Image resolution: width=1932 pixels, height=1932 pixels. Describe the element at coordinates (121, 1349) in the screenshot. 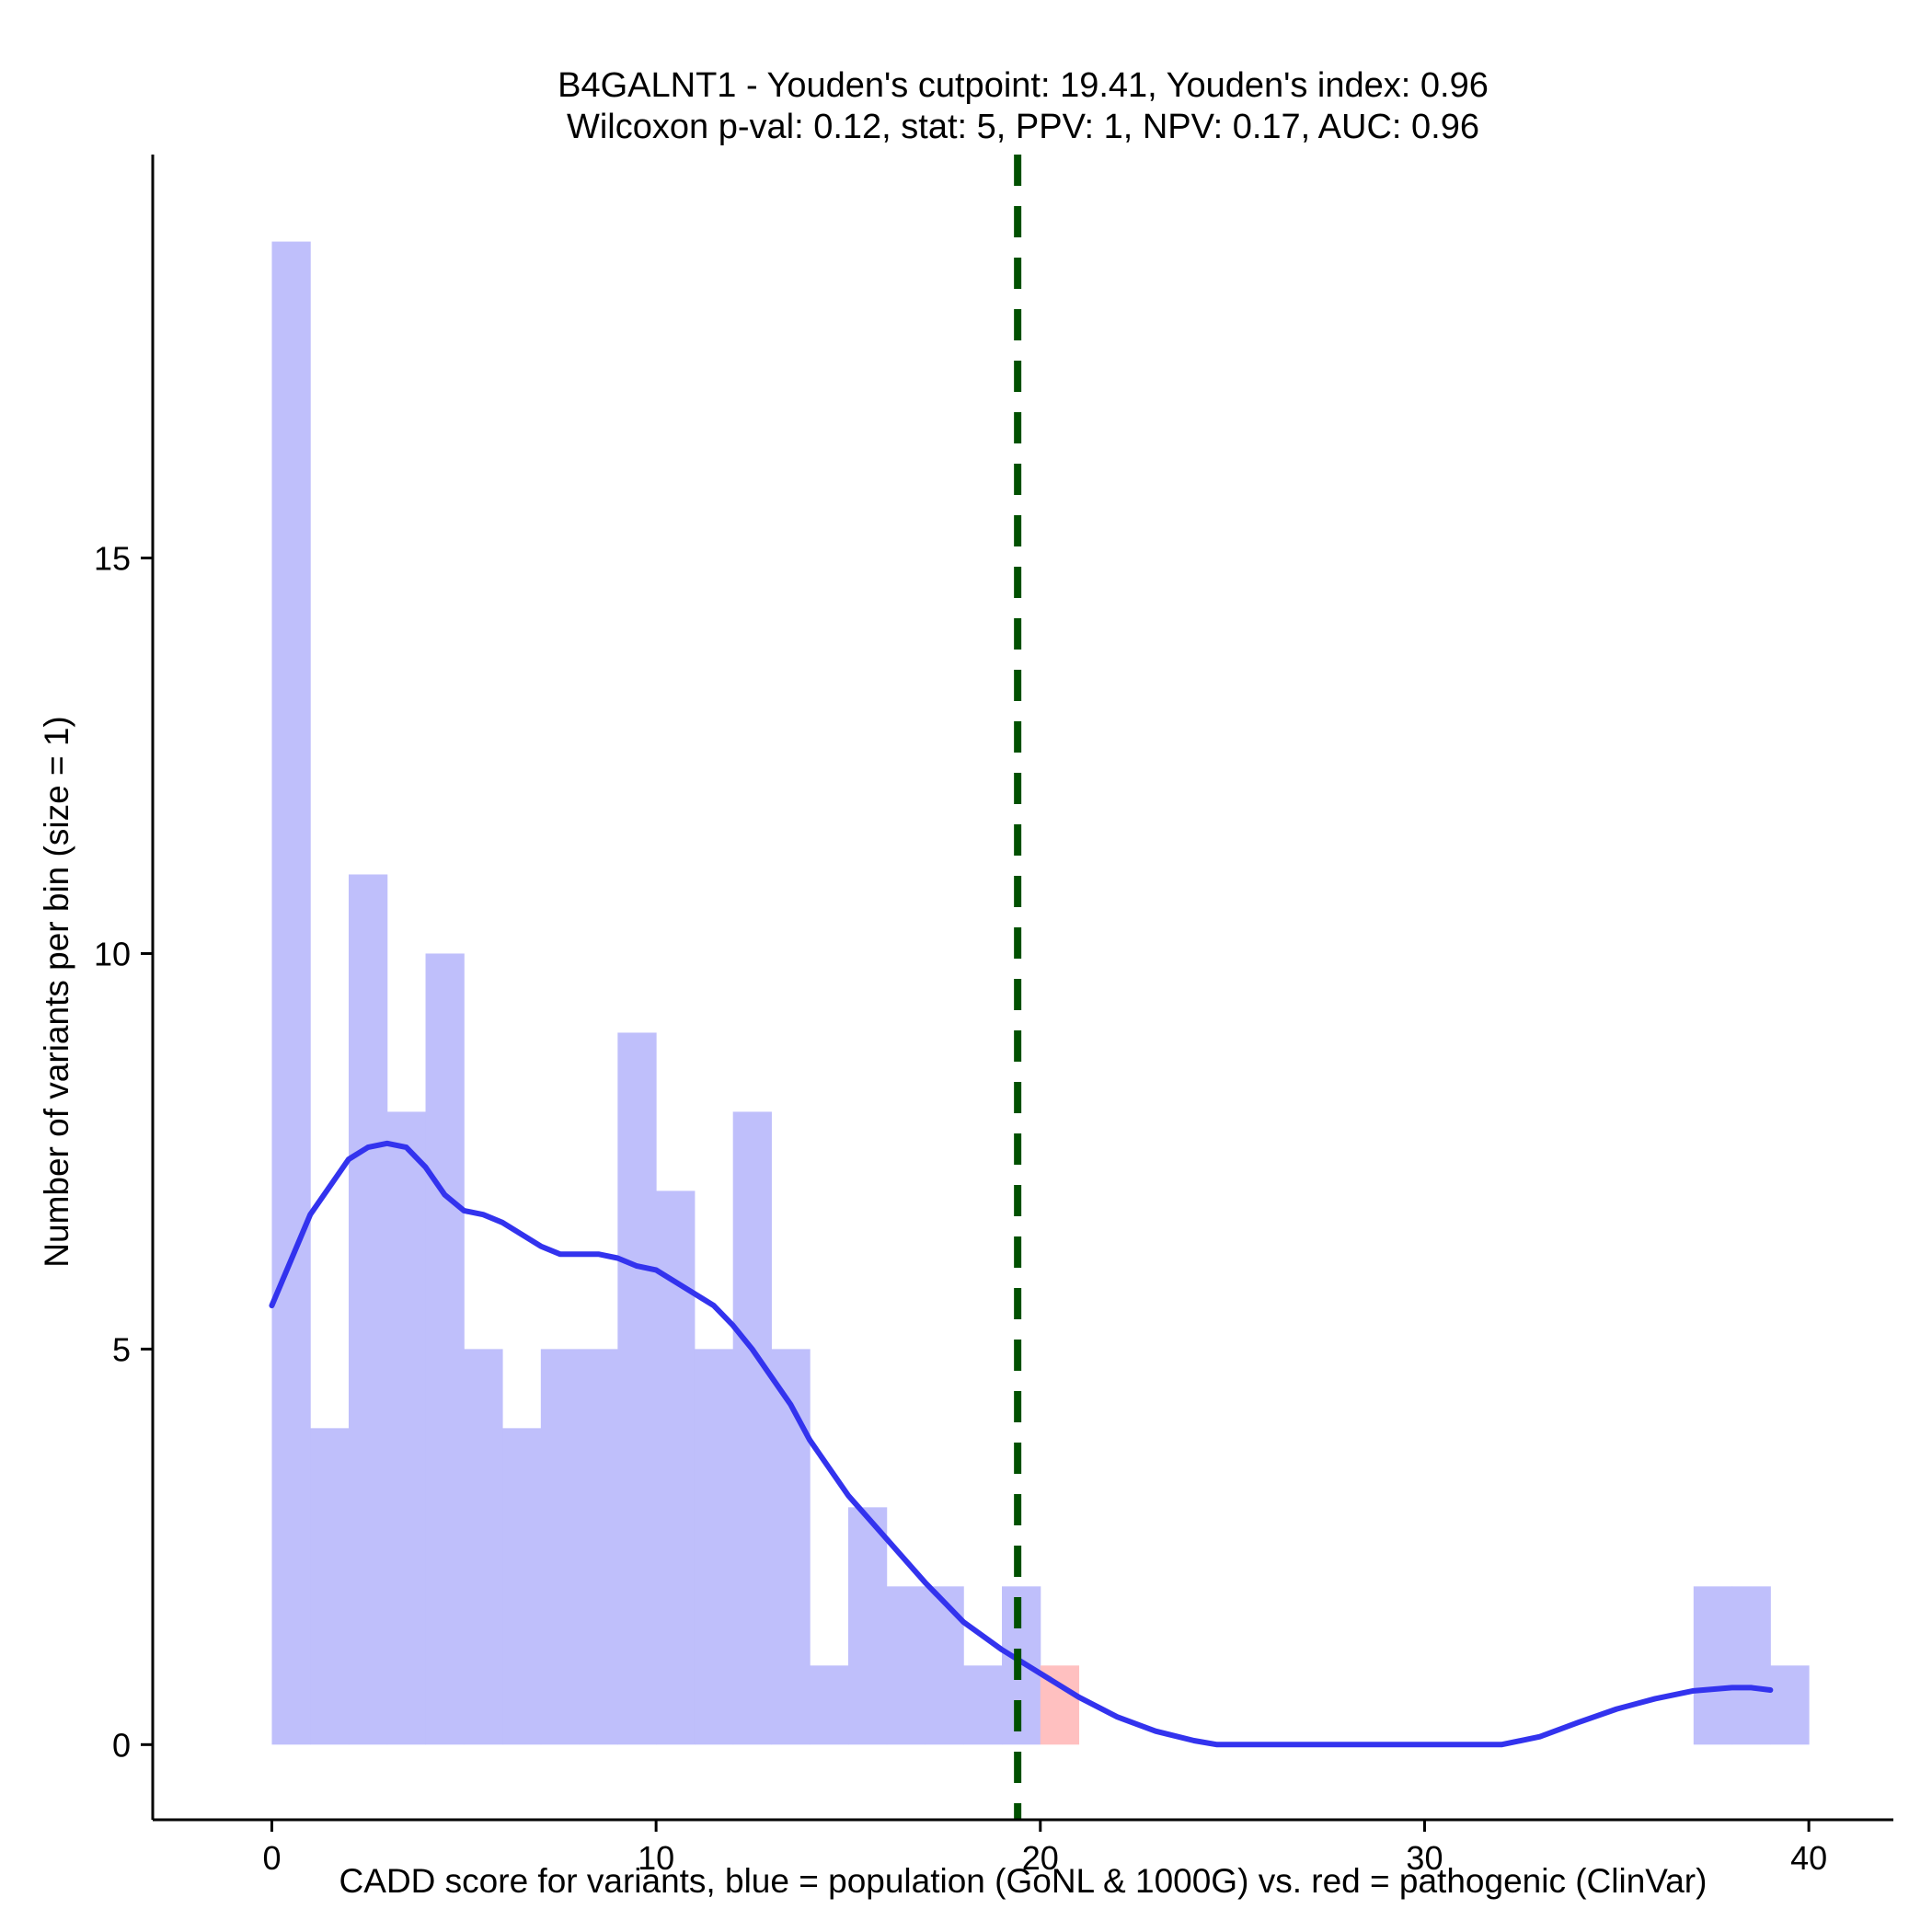

I see `y-tick-label-5: 5` at that location.